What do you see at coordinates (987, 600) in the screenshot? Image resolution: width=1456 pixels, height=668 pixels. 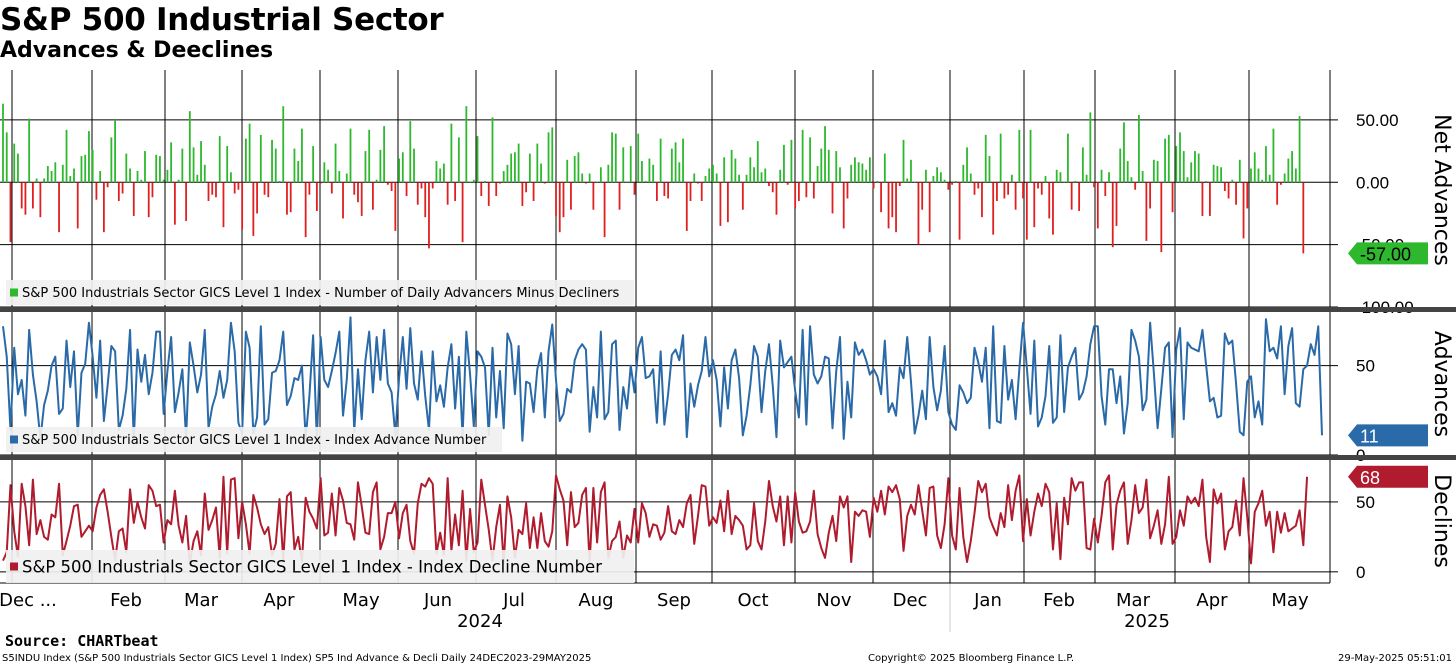 I see `month-label: Jan` at bounding box center [987, 600].